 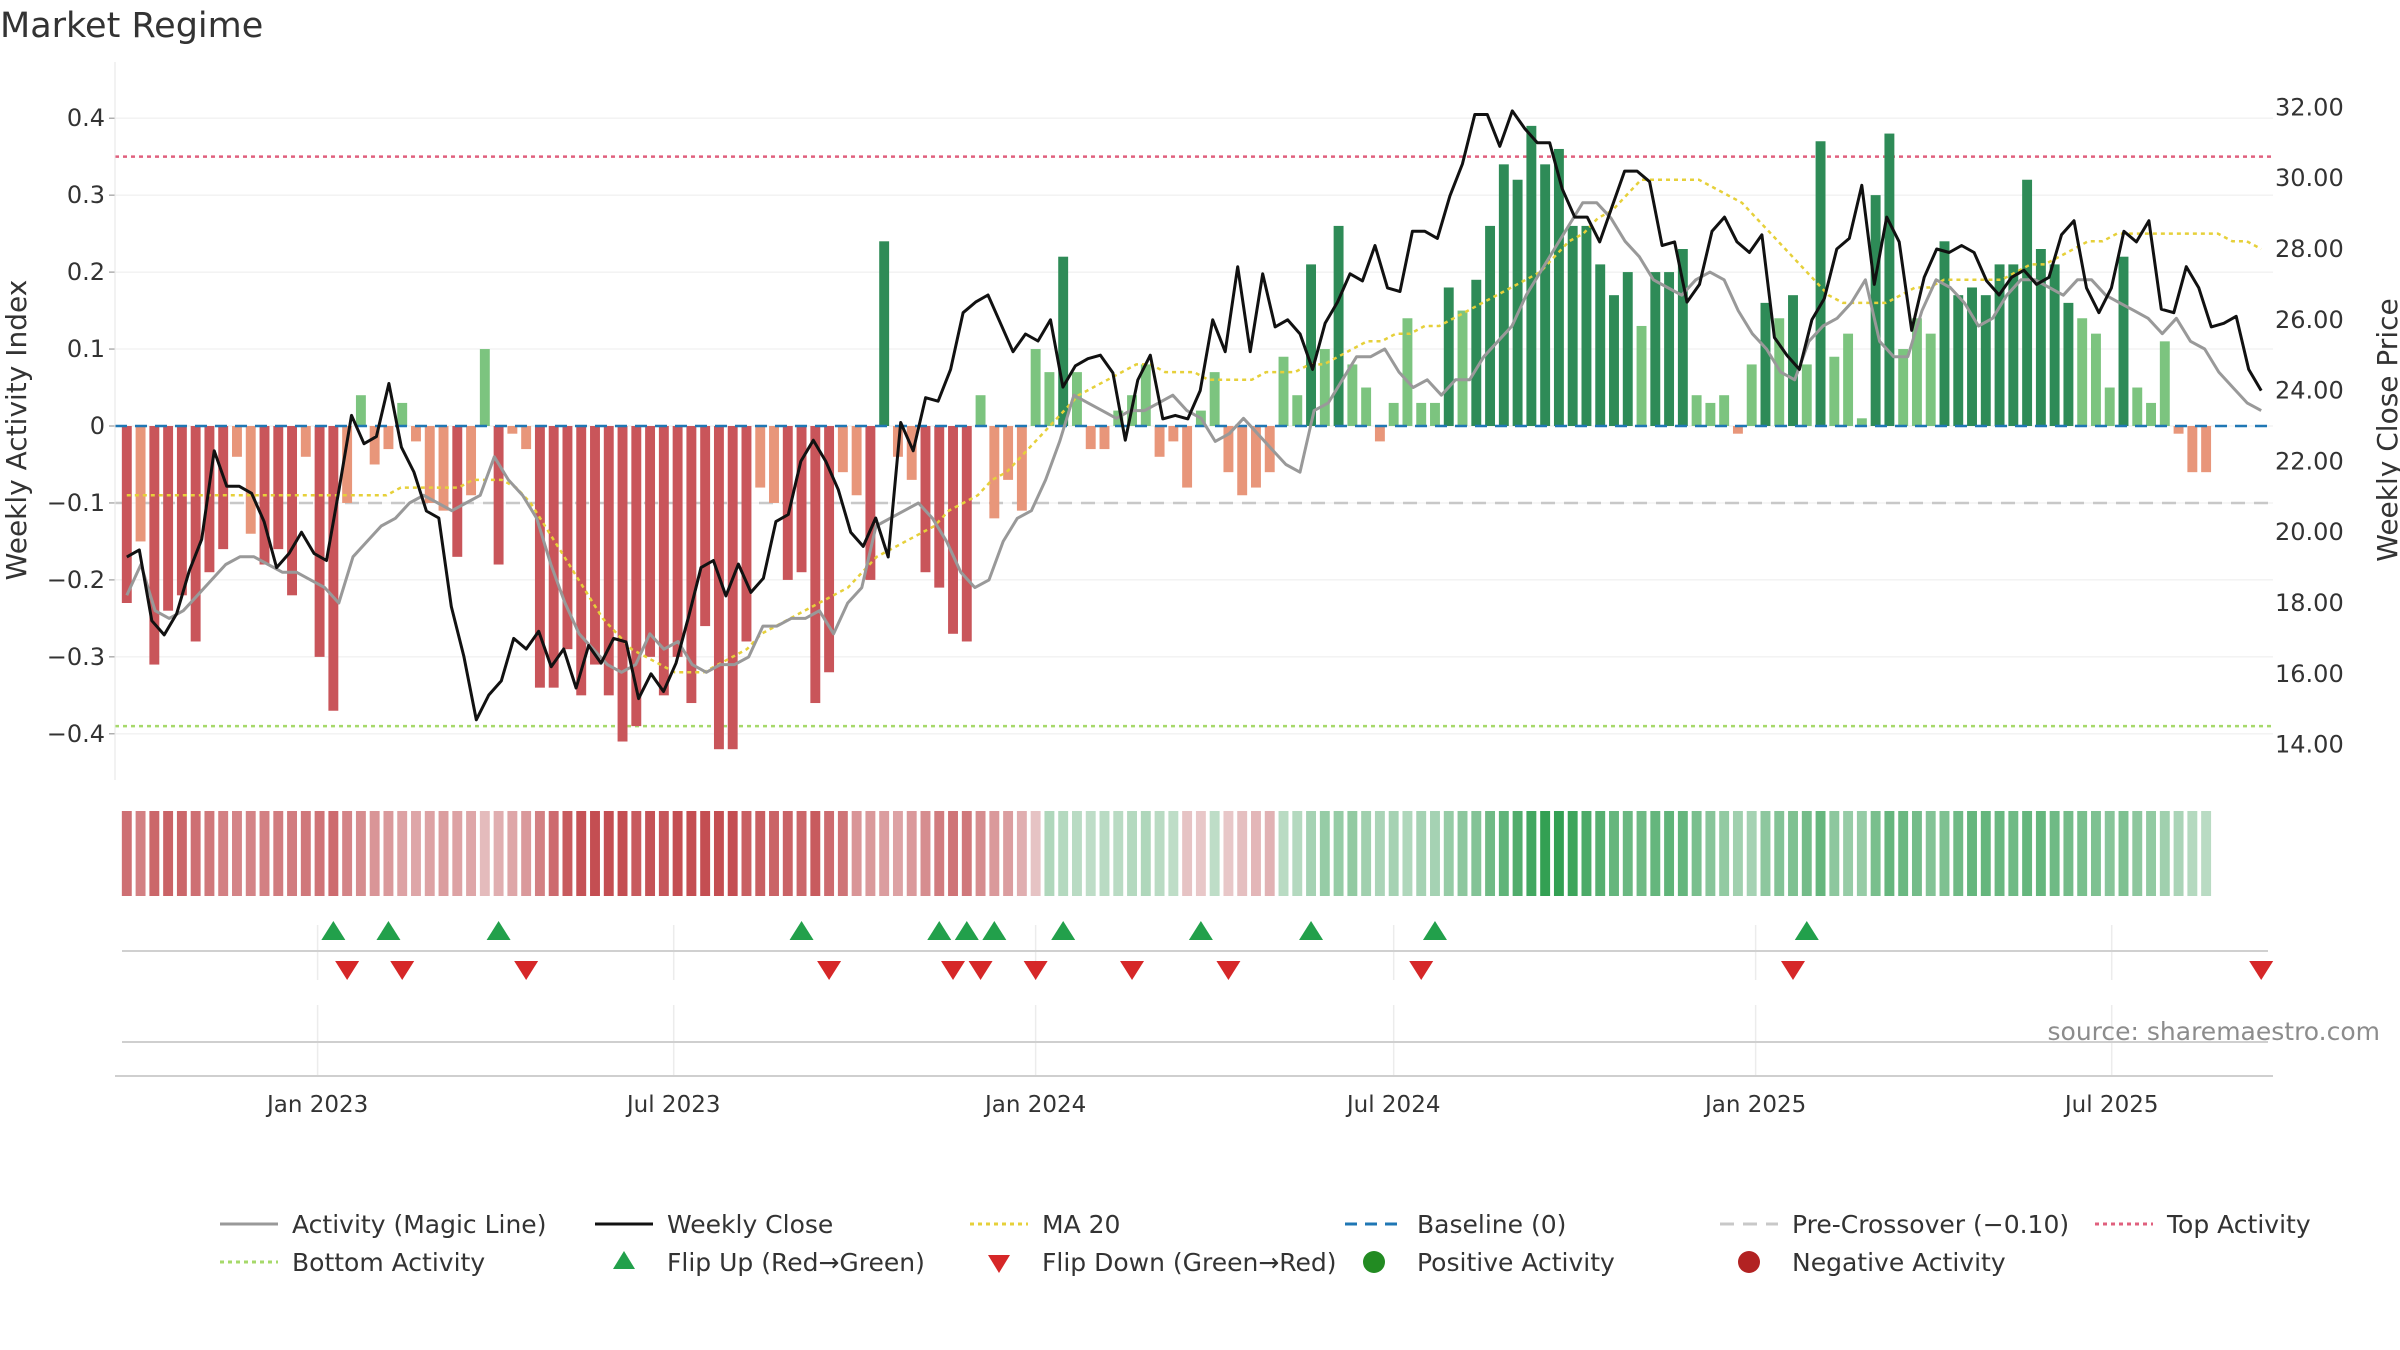 I want to click on left-tick-label: 0.4, so click(x=86, y=118).